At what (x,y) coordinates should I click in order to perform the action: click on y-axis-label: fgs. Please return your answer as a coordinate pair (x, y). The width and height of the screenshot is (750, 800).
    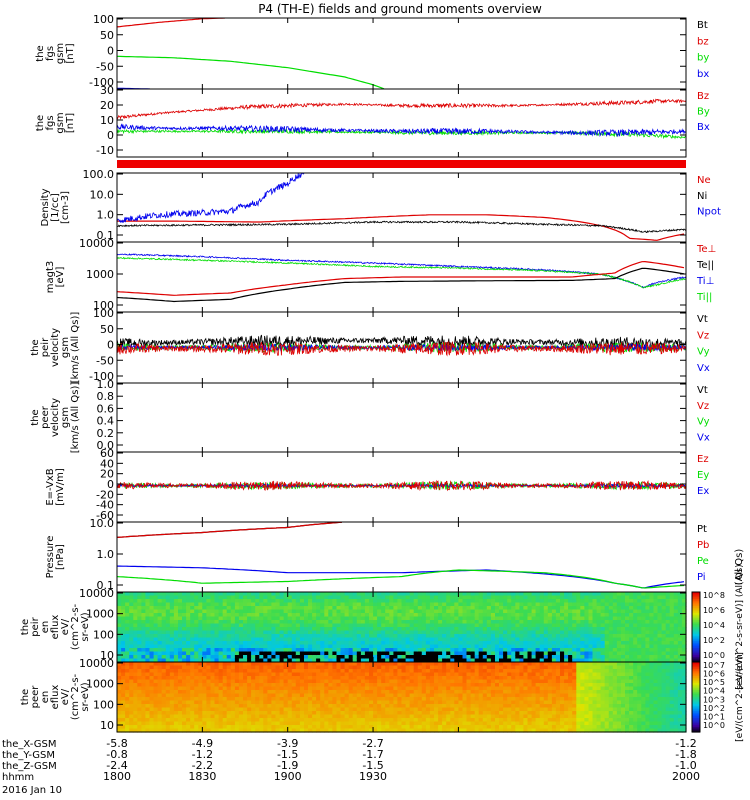
    Looking at the image, I should click on (50, 122).